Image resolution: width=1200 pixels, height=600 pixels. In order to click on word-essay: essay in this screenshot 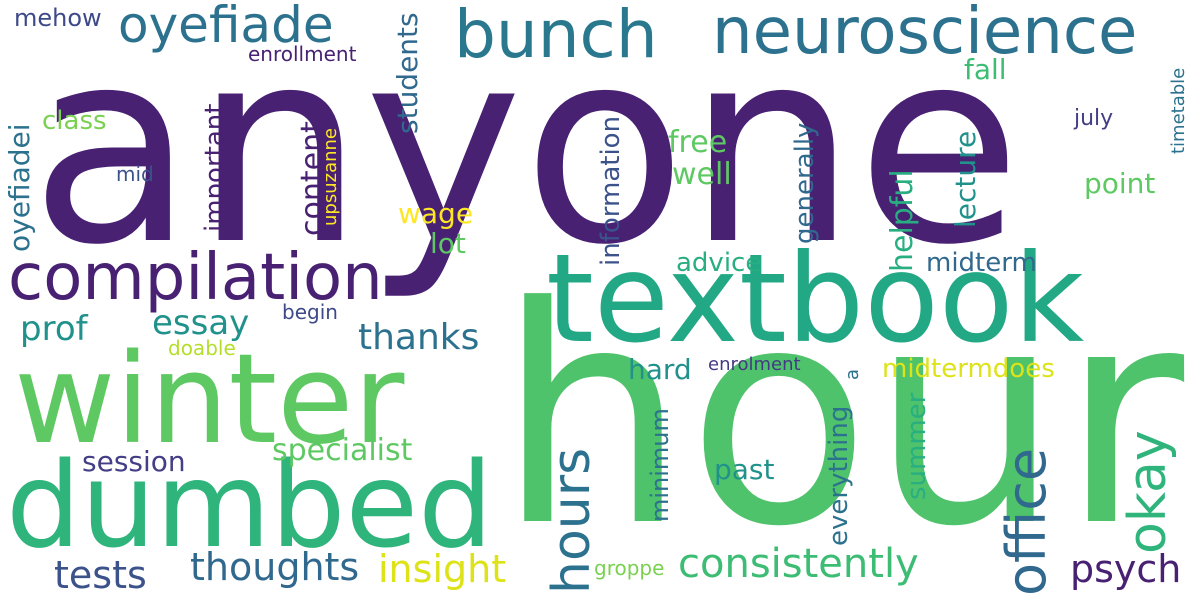, I will do `click(201, 323)`.